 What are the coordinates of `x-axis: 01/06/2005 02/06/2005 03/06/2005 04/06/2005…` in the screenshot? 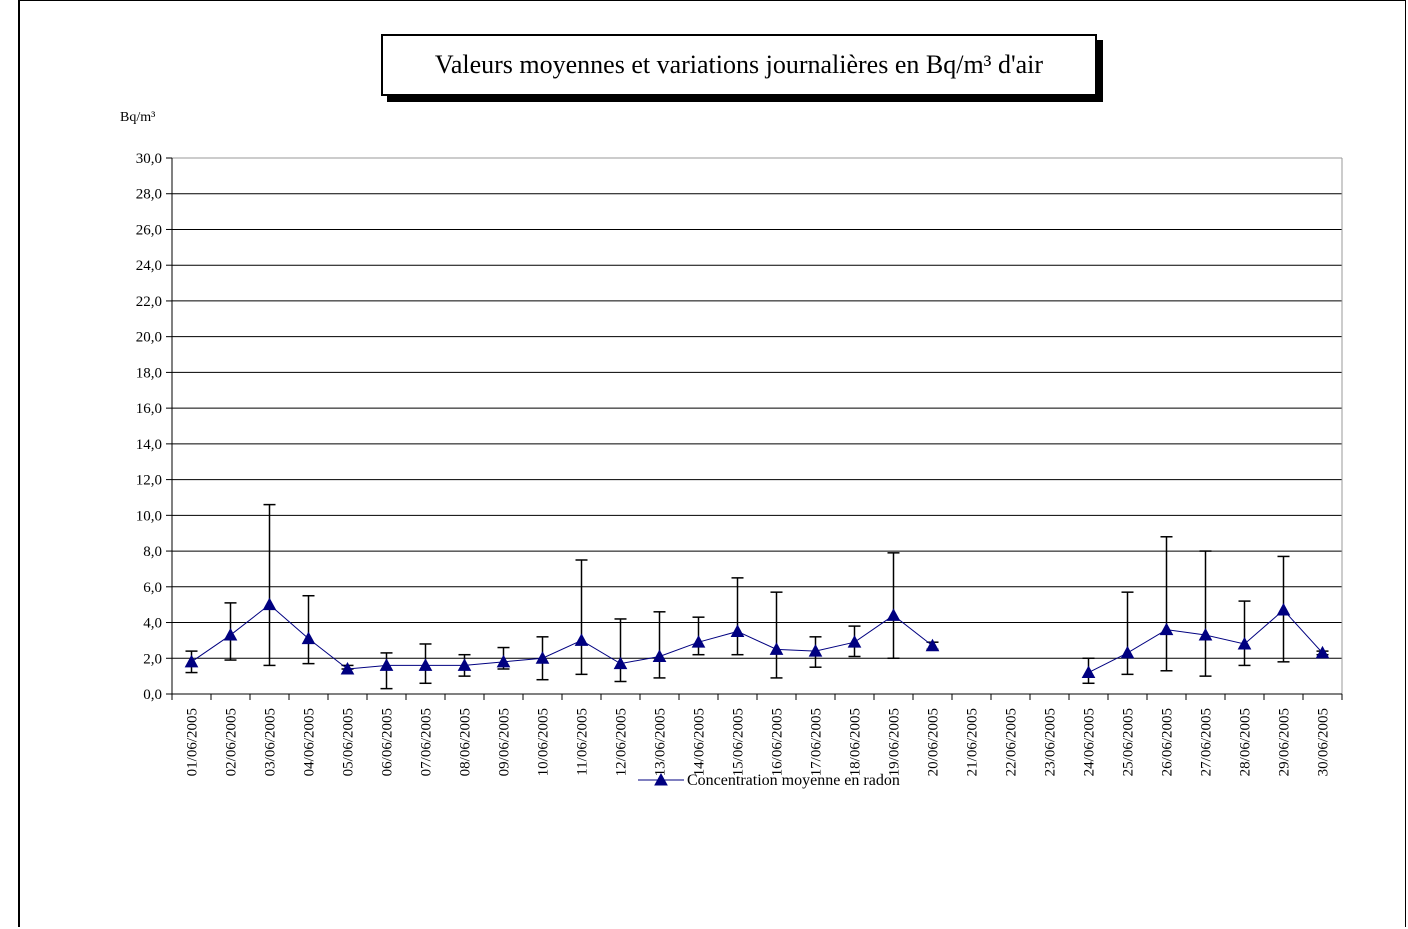 It's located at (757, 734).